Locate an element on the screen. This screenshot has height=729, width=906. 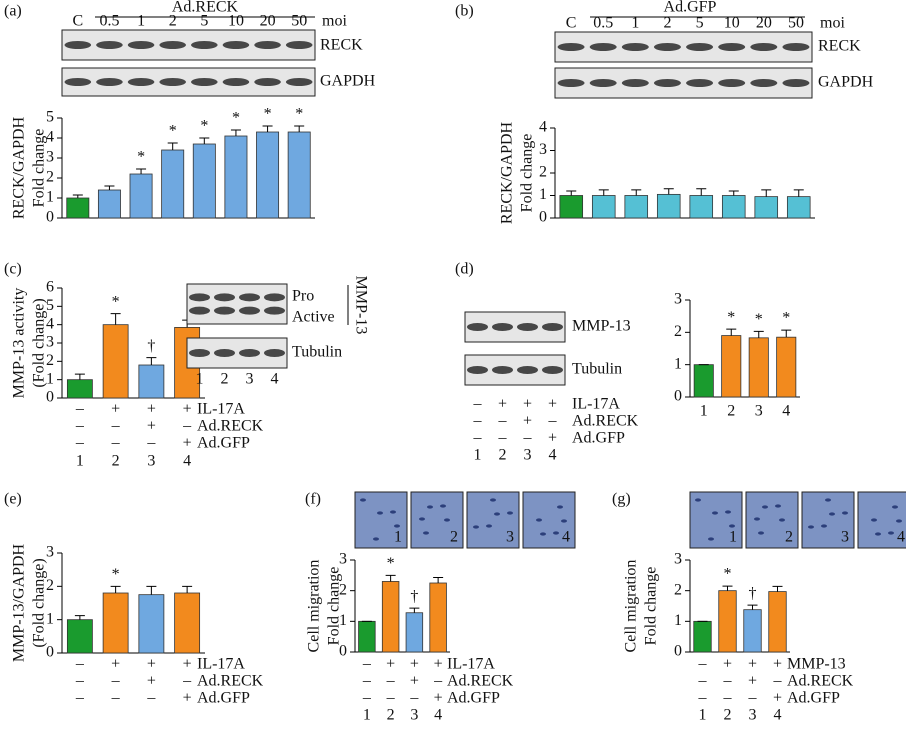
panel-label: (f) is located at coordinates (313, 499).